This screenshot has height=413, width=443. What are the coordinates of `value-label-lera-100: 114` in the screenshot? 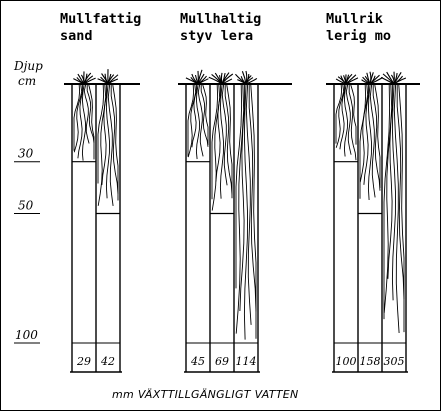 It's located at (246, 361).